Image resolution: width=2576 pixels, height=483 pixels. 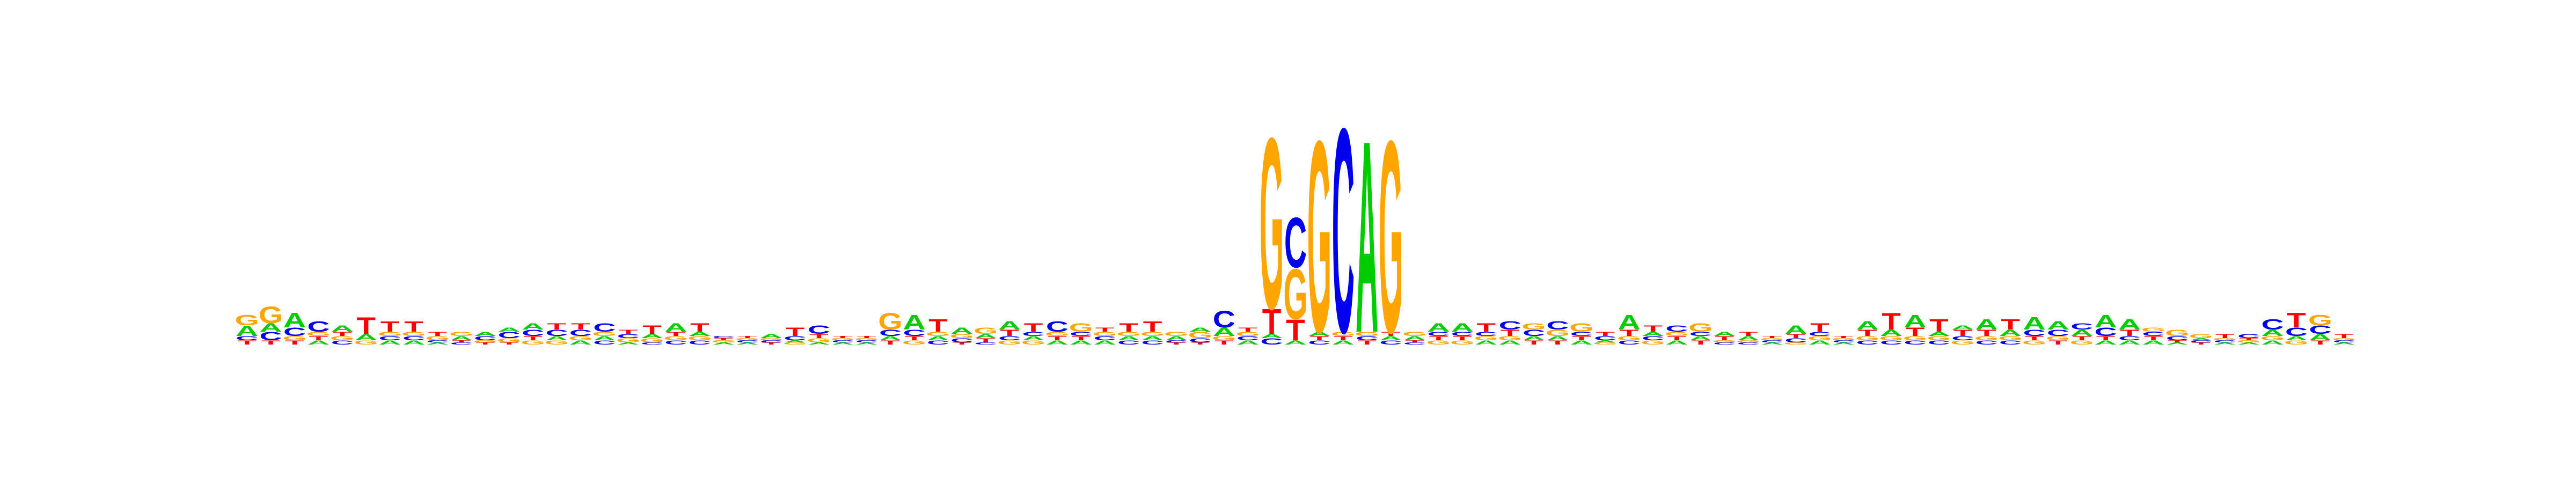 I want to click on logo-letter-t-pos46: T, so click(x=1319, y=338).